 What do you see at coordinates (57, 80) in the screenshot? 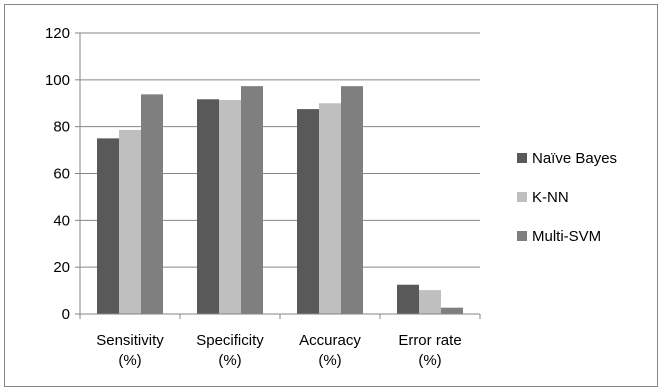
I see `y-tick-label: 100` at bounding box center [57, 80].